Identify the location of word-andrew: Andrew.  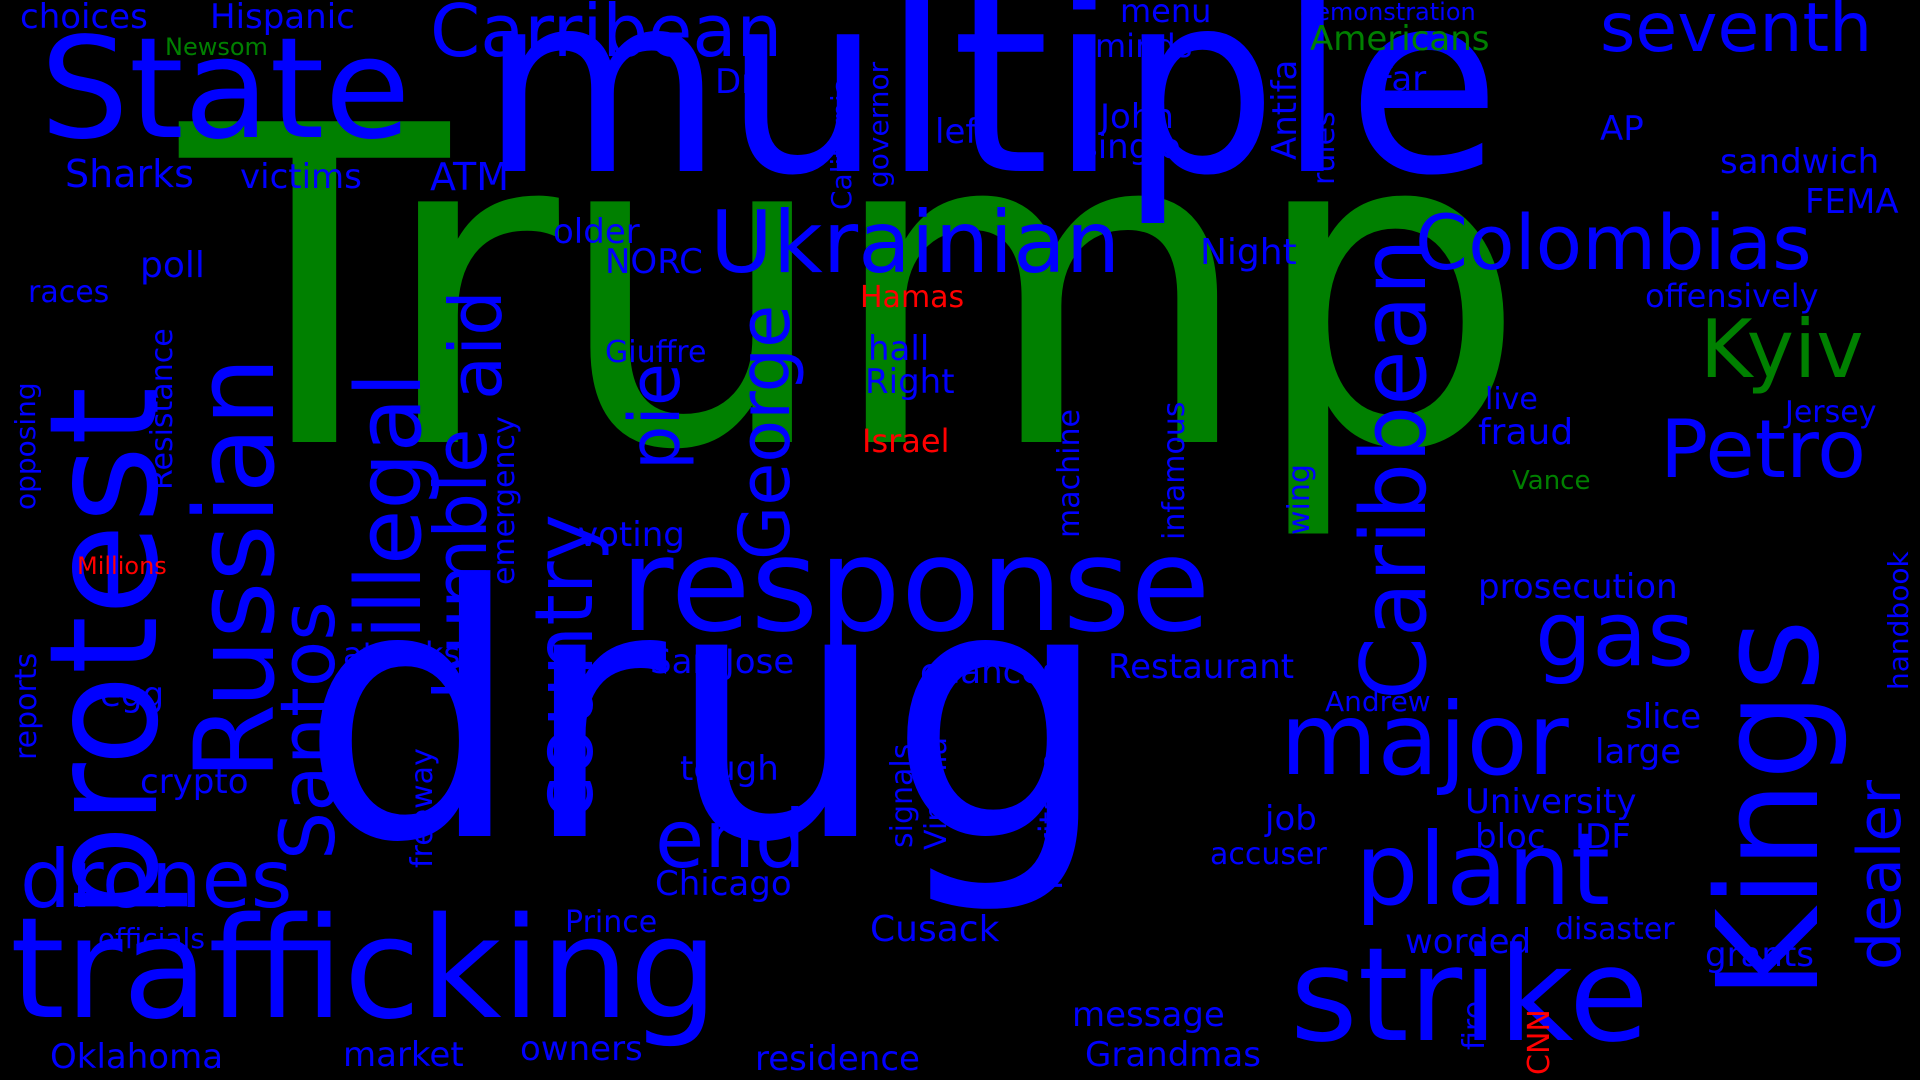
(1378, 701).